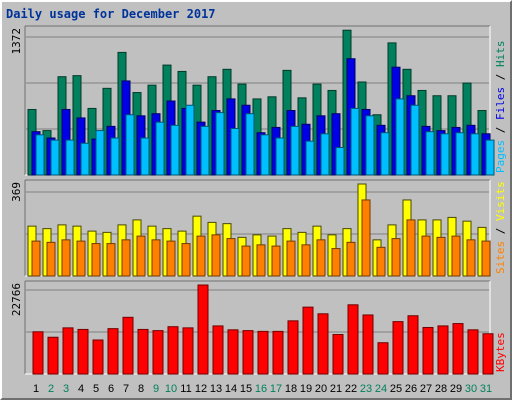 This screenshot has width=512, height=400. Describe the element at coordinates (36, 389) in the screenshot. I see `x-tick-label: 1` at that location.